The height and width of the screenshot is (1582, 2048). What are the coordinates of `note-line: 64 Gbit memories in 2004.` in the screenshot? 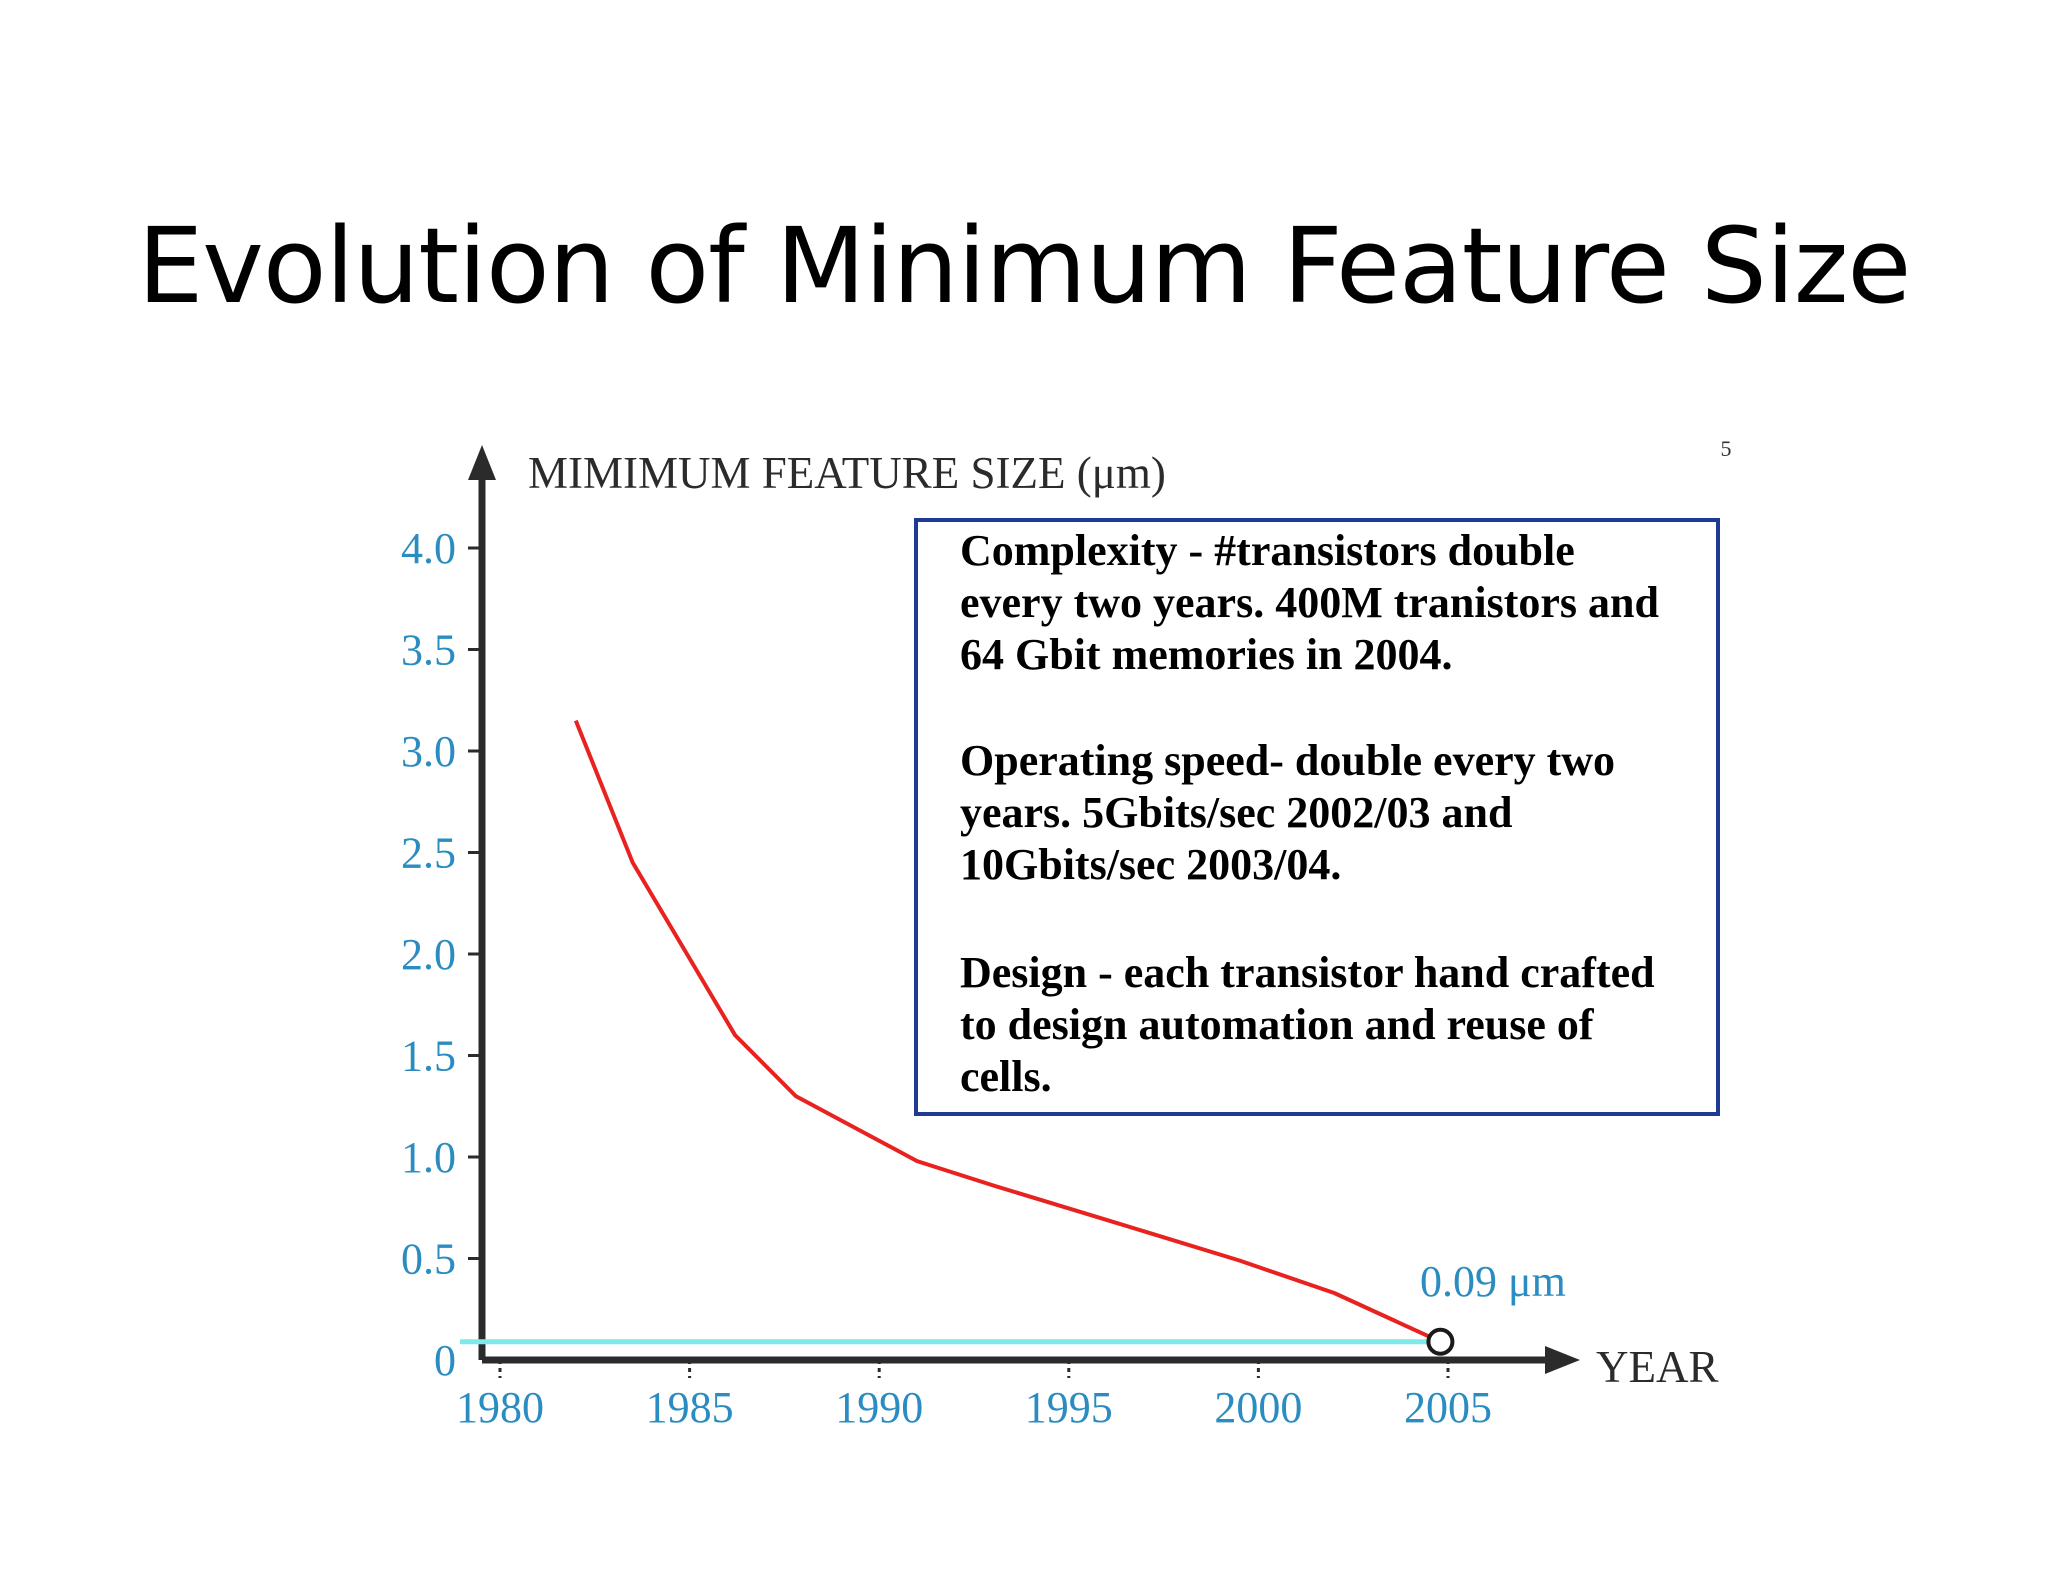 It's located at (1206, 654).